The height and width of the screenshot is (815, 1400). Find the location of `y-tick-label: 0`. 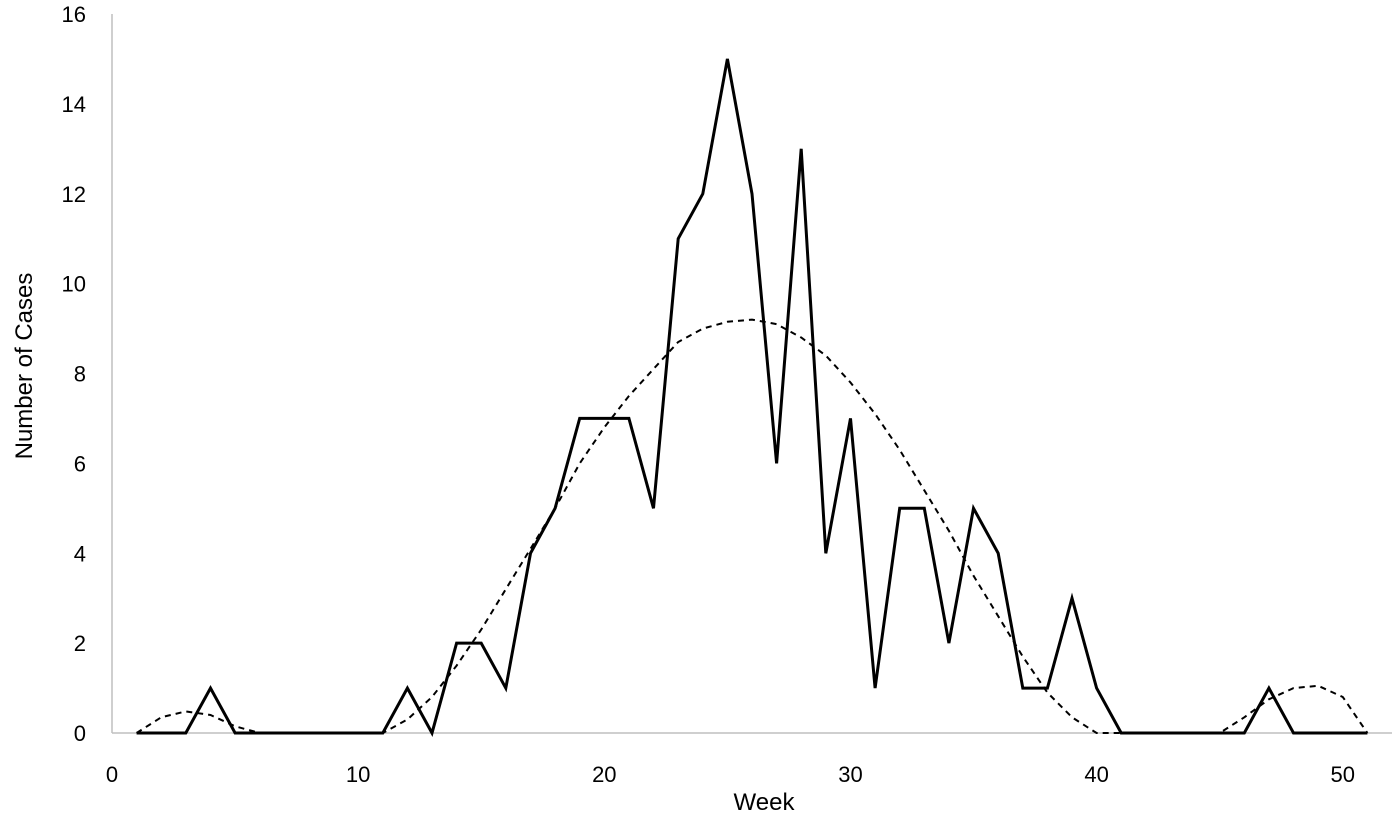

y-tick-label: 0 is located at coordinates (80, 733).